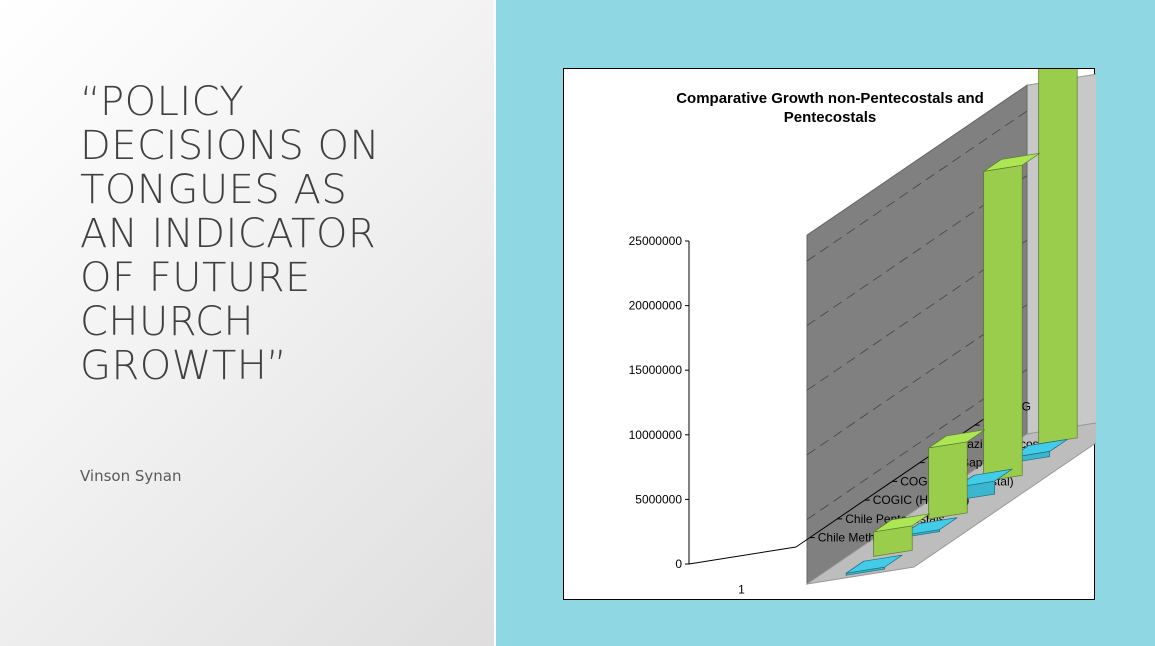  What do you see at coordinates (658, 499) in the screenshot?
I see `y-tick-label: 5000000` at bounding box center [658, 499].